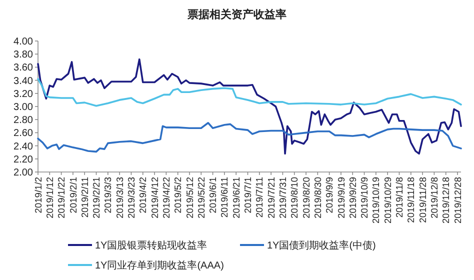 This screenshot has height=280, width=474. What do you see at coordinates (411, 200) in the screenshot?
I see `x-tick-label: 2019/11/18` at bounding box center [411, 200].